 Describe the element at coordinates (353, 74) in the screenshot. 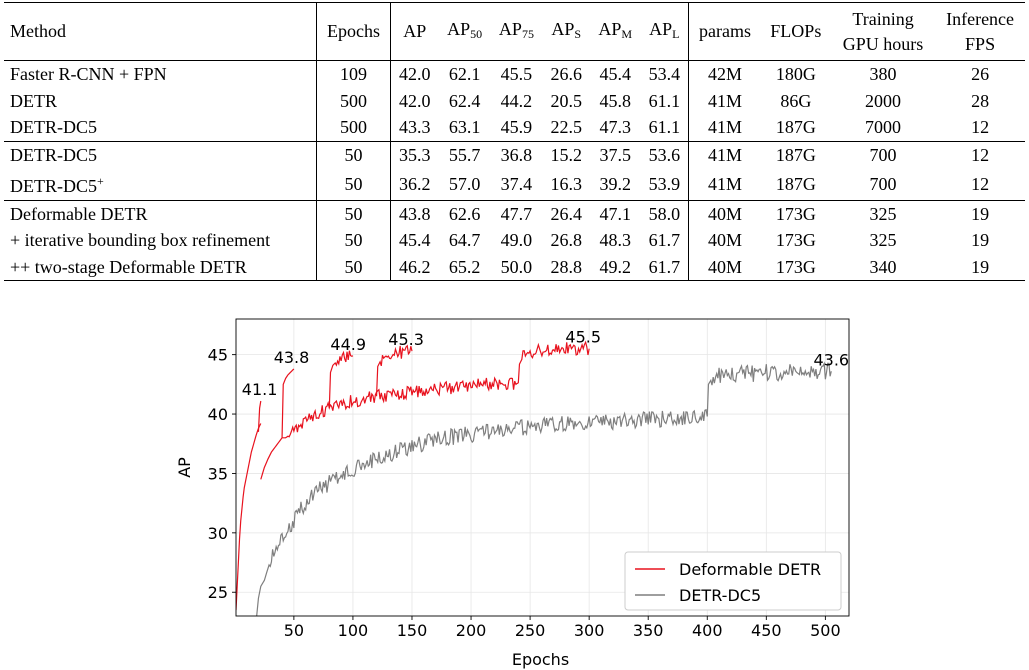

I see `cell-epochs: 109` at that location.